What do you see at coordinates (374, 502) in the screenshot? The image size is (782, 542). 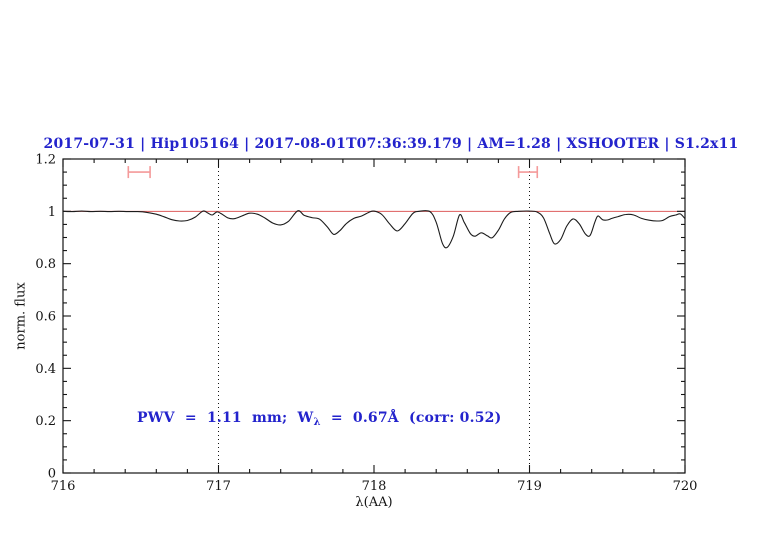 I see `x-axis-label: λ(AA)` at bounding box center [374, 502].